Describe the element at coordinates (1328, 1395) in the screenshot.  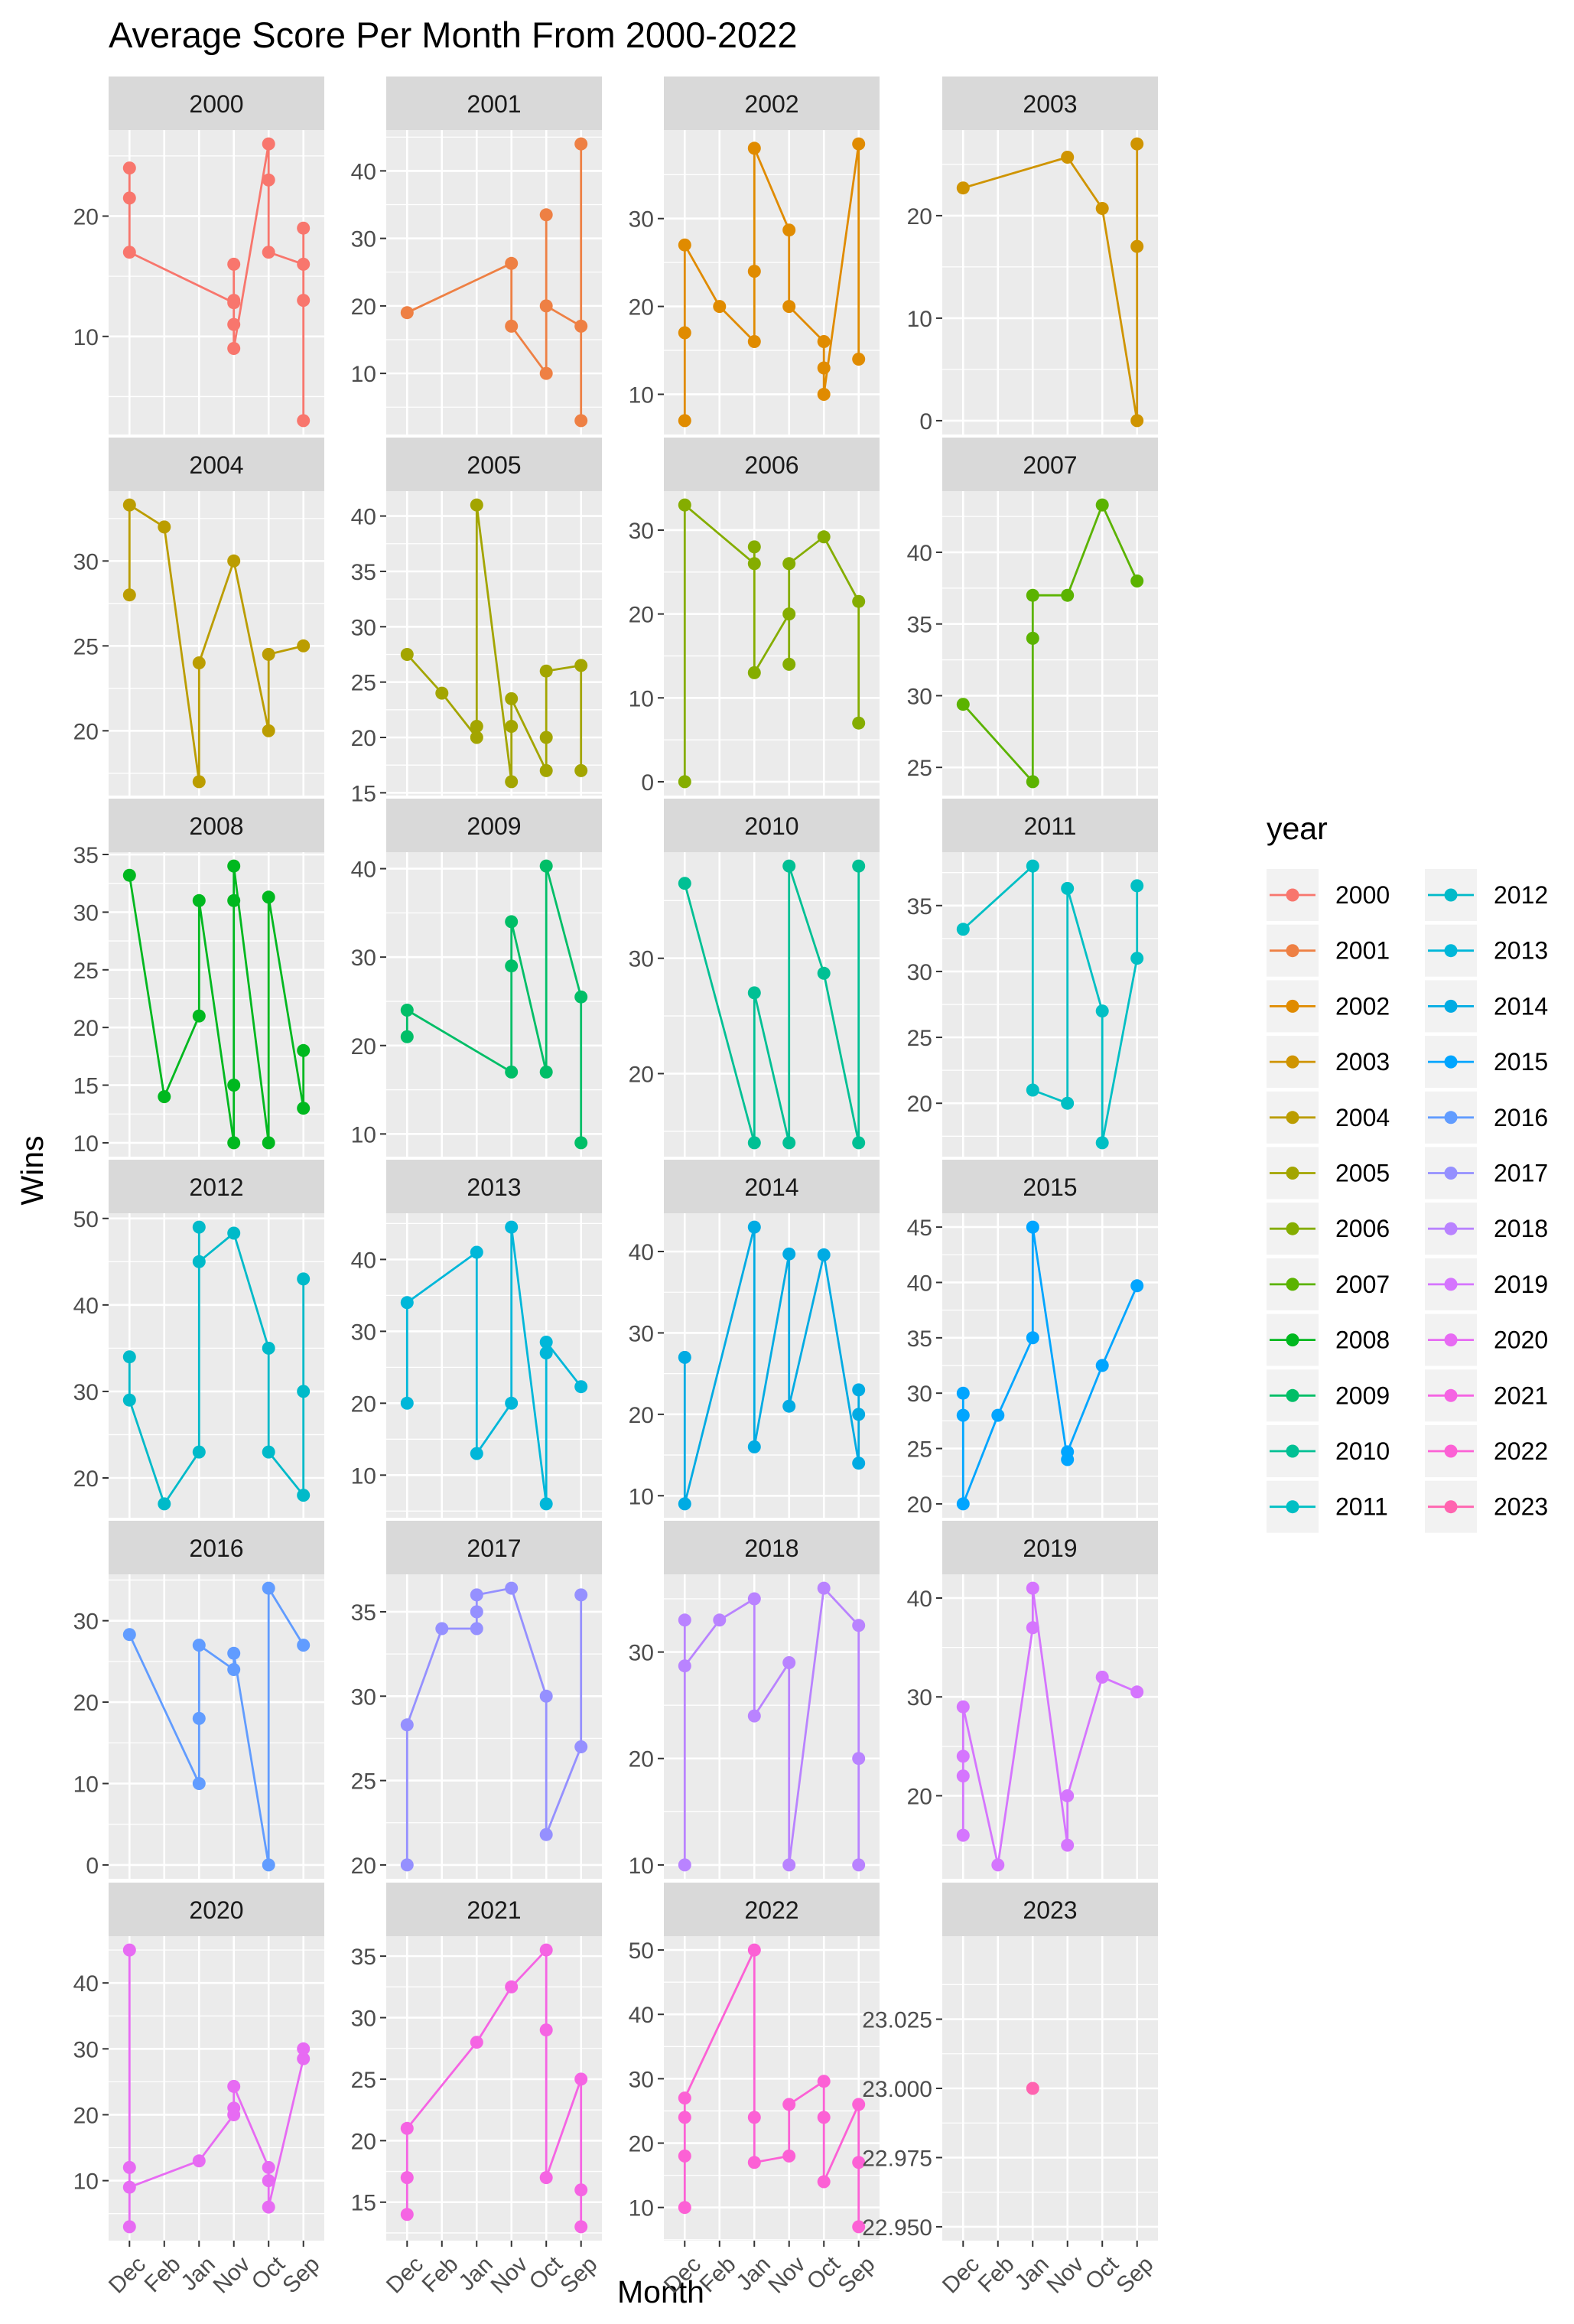
I see `legend-item-2009: 2009` at that location.